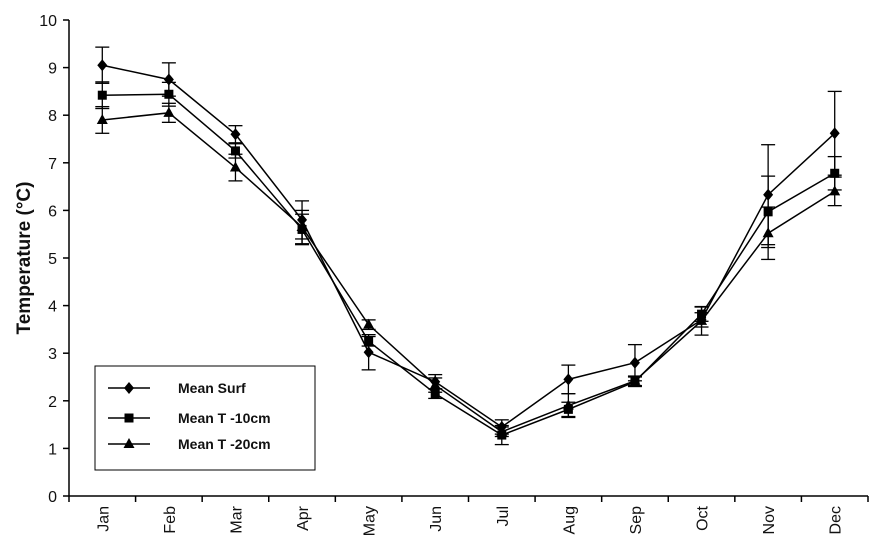 The height and width of the screenshot is (547, 878). What do you see at coordinates (468, 516) in the screenshot?
I see `x-ticks: Jan Feb Mar Apr May Jun Jul Aug Sep Oct Nov Dec` at bounding box center [468, 516].